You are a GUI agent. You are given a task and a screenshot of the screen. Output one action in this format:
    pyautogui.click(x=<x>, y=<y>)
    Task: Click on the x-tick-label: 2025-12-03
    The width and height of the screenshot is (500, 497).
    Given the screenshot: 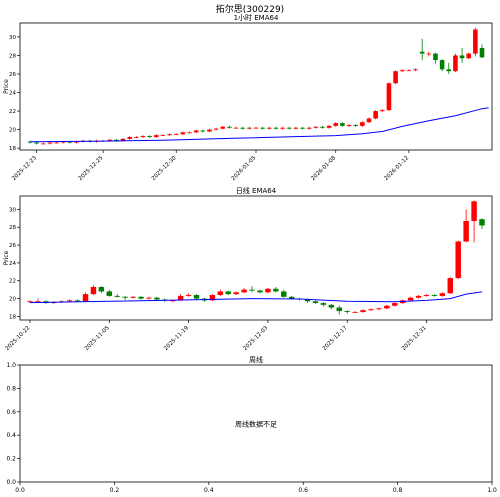 What is the action you would take?
    pyautogui.click(x=255, y=338)
    